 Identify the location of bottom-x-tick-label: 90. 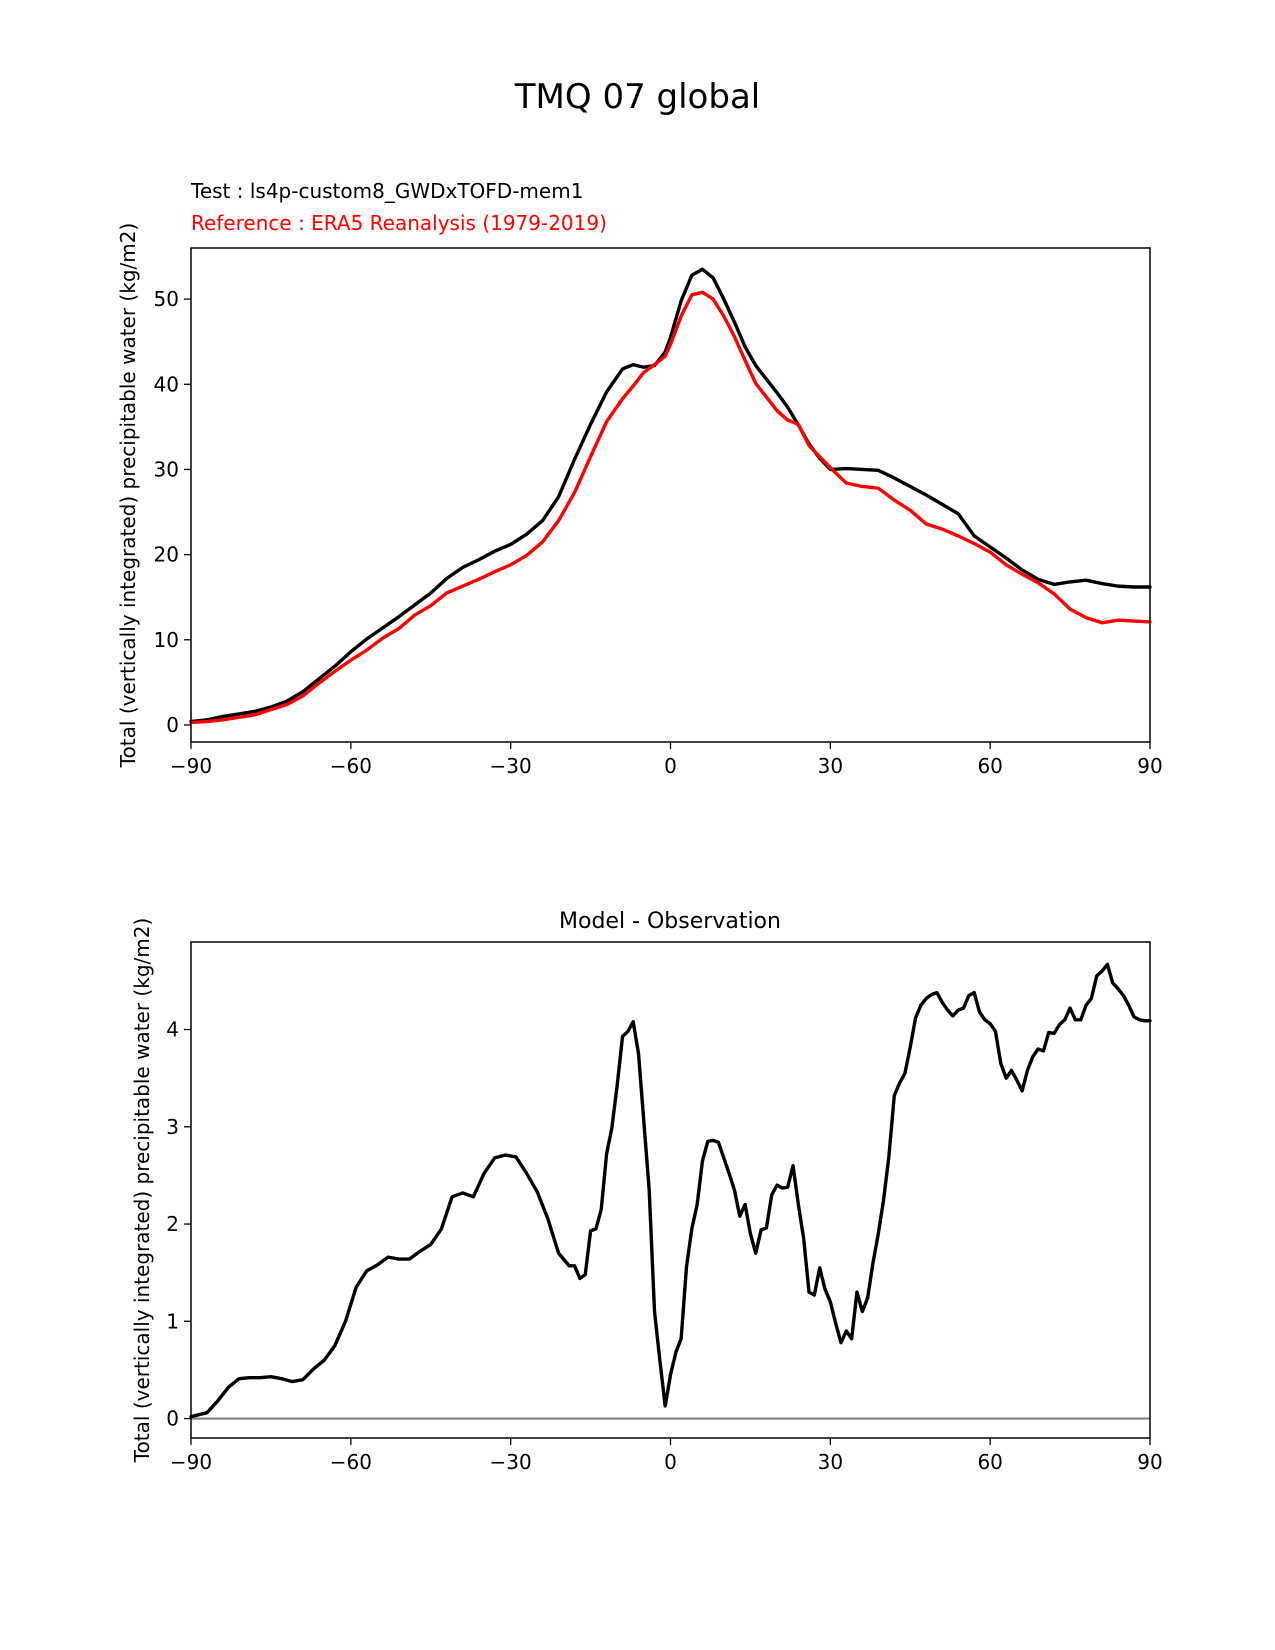
(1149, 1462).